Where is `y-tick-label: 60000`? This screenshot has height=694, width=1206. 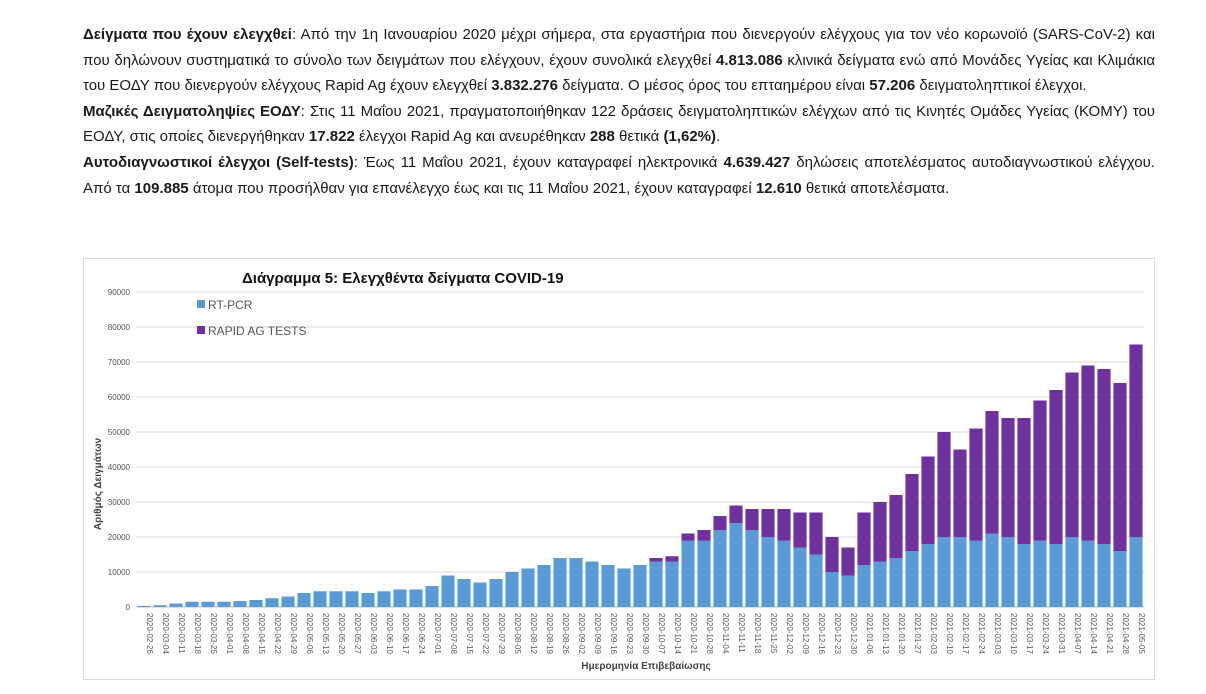 y-tick-label: 60000 is located at coordinates (119, 397).